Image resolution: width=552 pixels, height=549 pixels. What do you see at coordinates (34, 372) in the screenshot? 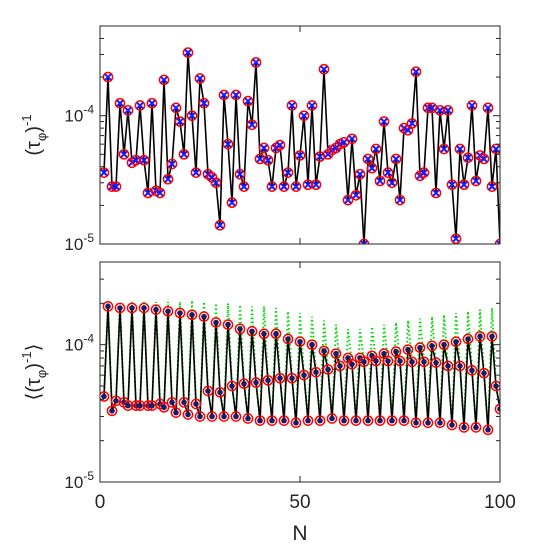
I see `y-axis-label: ⟨(τφ)-1⟩` at bounding box center [34, 372].